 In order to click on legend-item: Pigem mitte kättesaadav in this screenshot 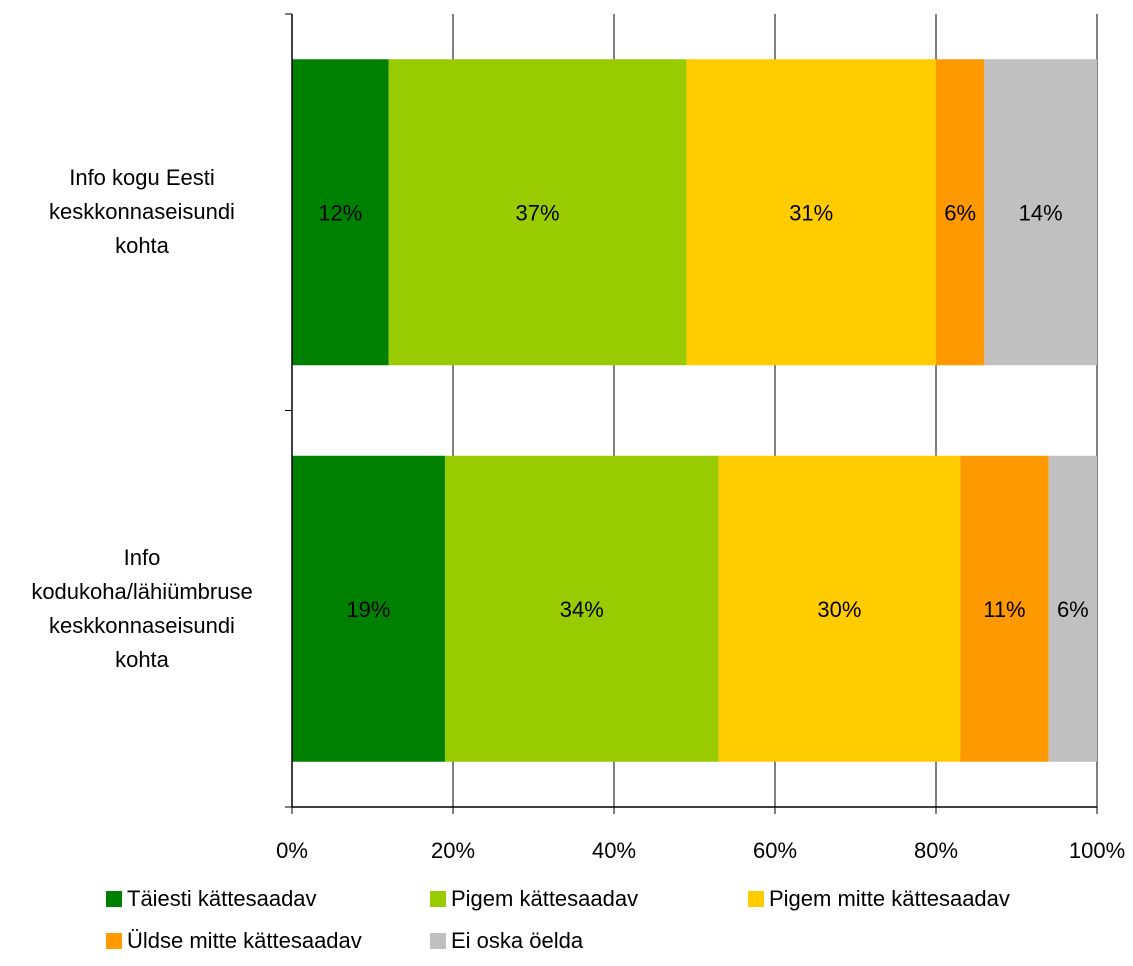, I will do `click(879, 899)`.